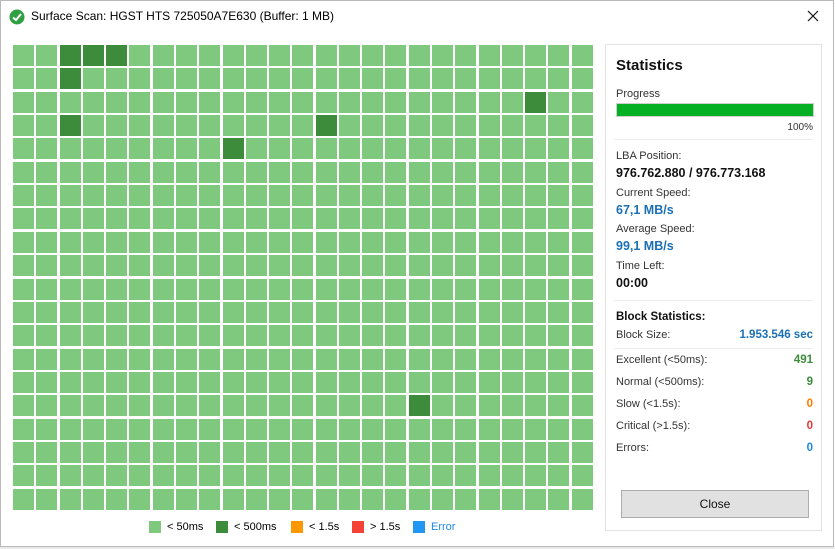  Describe the element at coordinates (376, 527) in the screenshot. I see `legend-item-gt1-5s: > 1.5s` at that location.